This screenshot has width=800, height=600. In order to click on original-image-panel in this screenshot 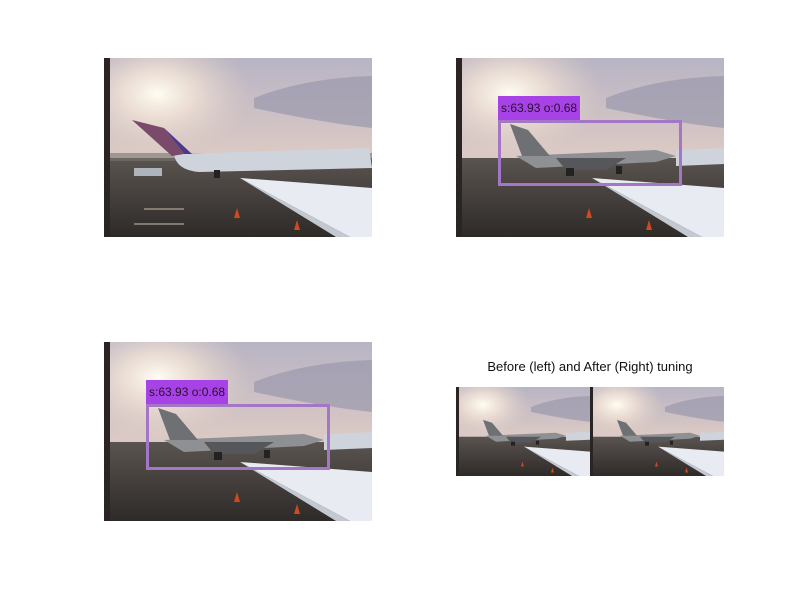, I will do `click(238, 147)`.